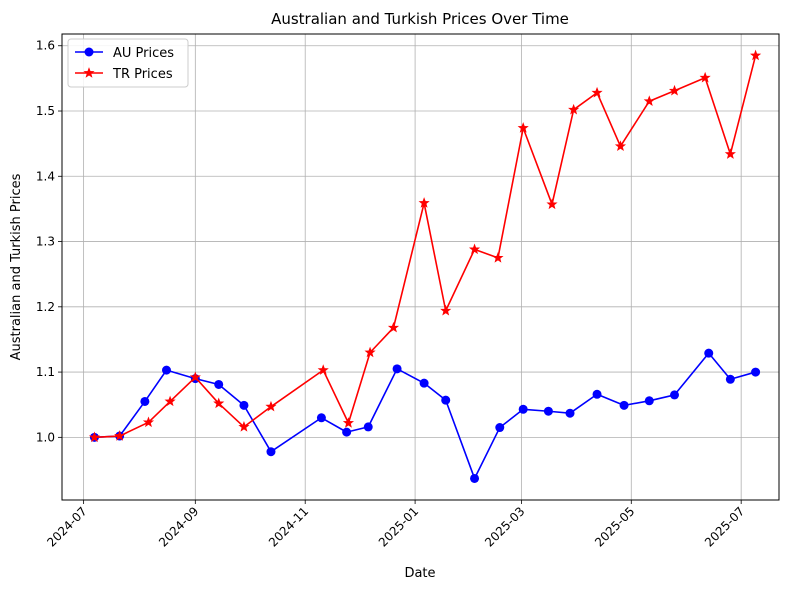 The width and height of the screenshot is (790, 590). What do you see at coordinates (45, 307) in the screenshot?
I see `y-tick-label: 1.2` at bounding box center [45, 307].